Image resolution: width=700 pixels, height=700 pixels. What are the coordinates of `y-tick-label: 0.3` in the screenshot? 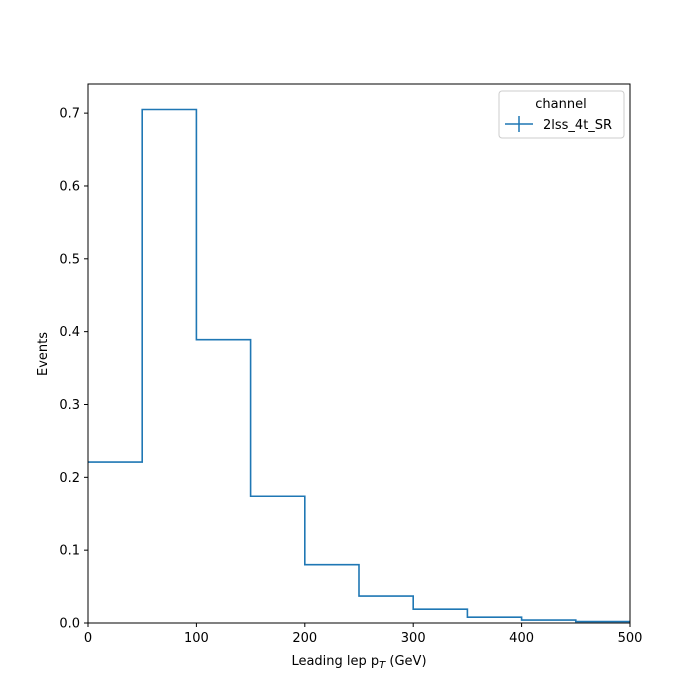 It's located at (69, 405).